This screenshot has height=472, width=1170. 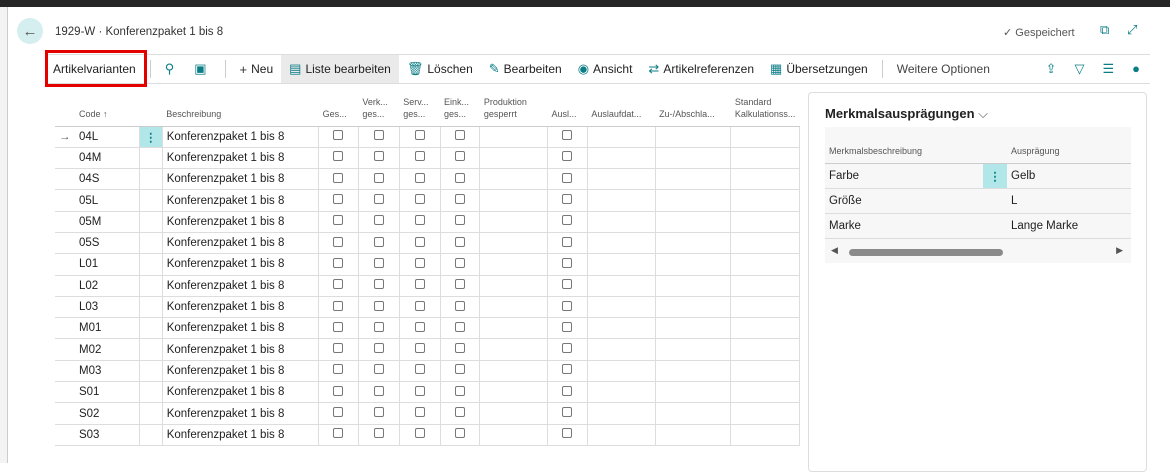 What do you see at coordinates (440, 69) in the screenshot?
I see `delete-button: 🗑 Löschen` at bounding box center [440, 69].